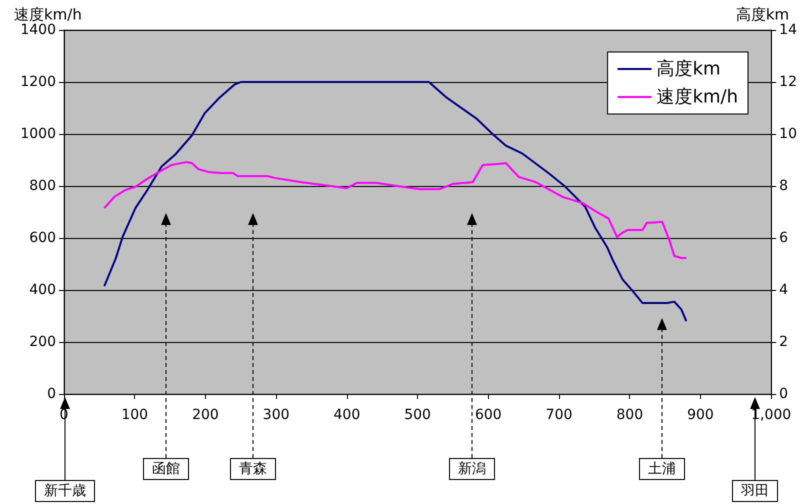 This screenshot has height=504, width=800. I want to click on y2-tick-label: 14, so click(788, 30).